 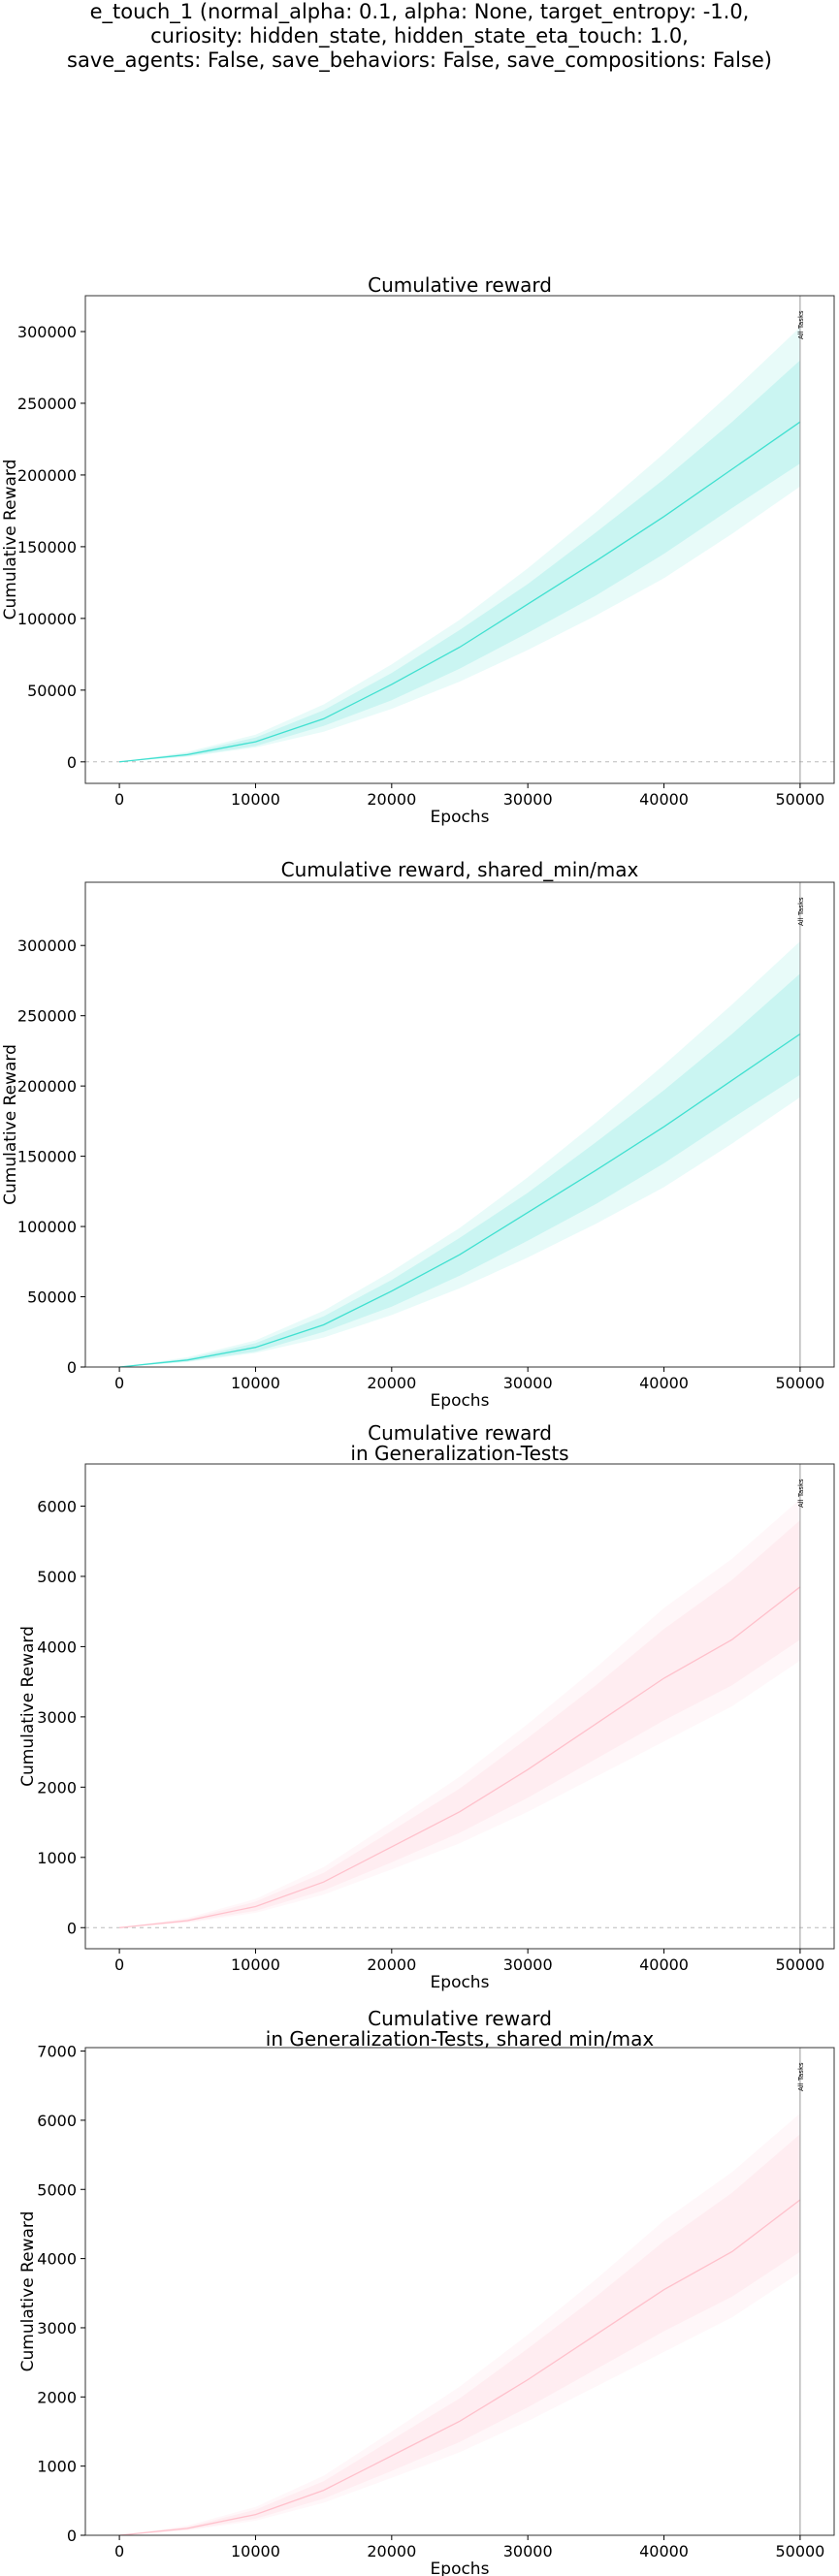 I want to click on chart-title: in Generalization-Tests, so click(x=459, y=1453).